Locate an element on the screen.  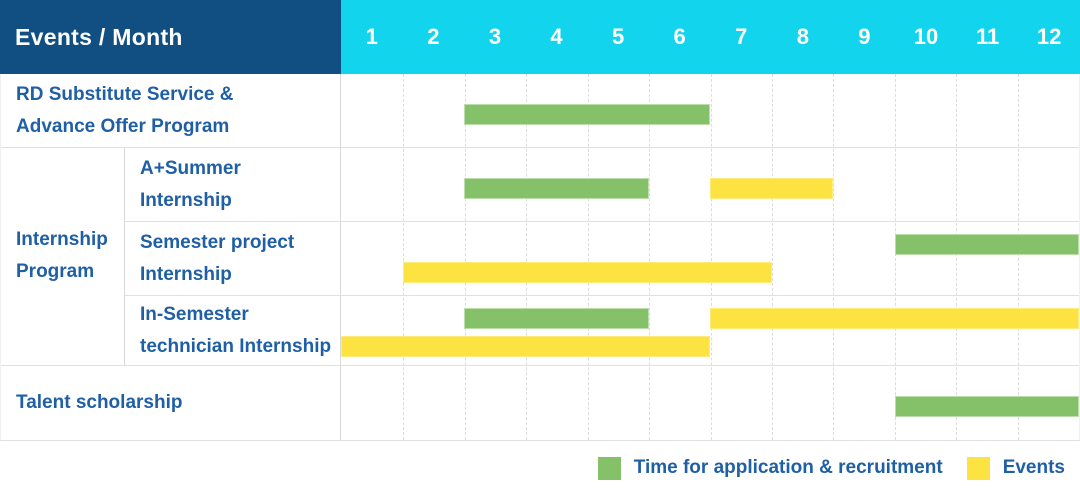
month-header-2: 2 is located at coordinates (433, 36).